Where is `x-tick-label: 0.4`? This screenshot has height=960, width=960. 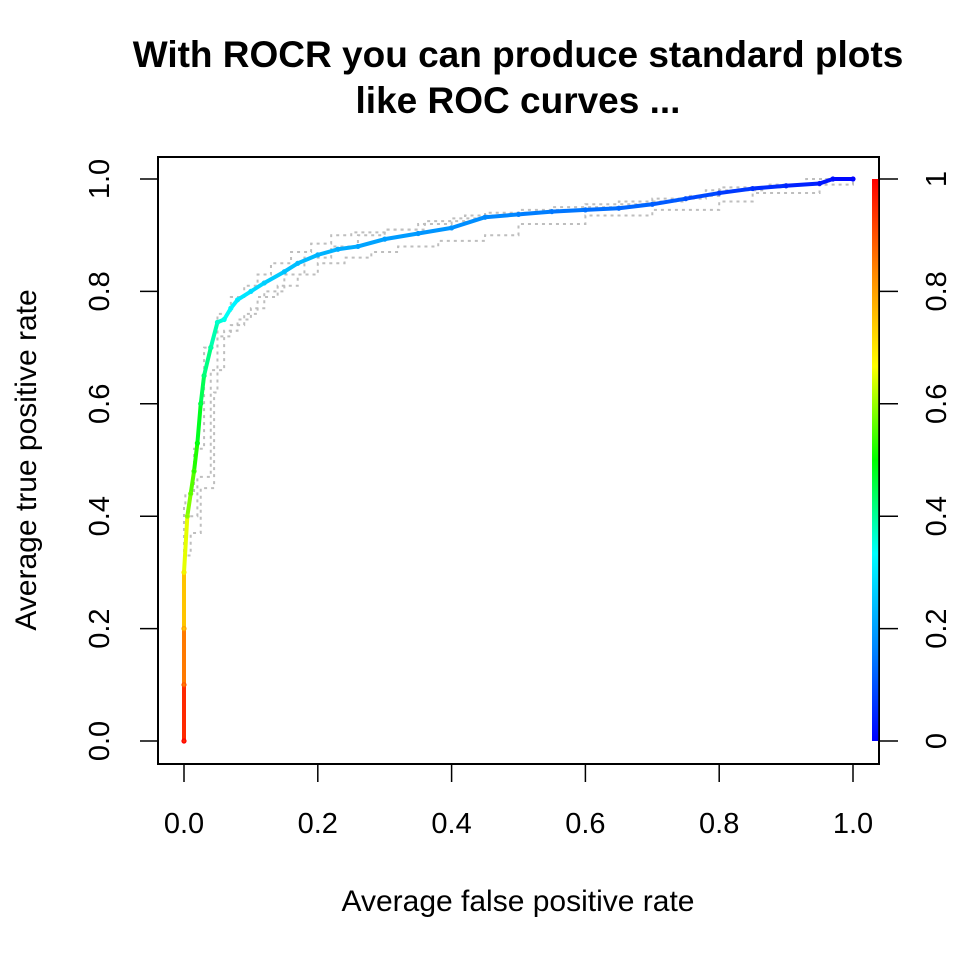
x-tick-label: 0.4 is located at coordinates (451, 824).